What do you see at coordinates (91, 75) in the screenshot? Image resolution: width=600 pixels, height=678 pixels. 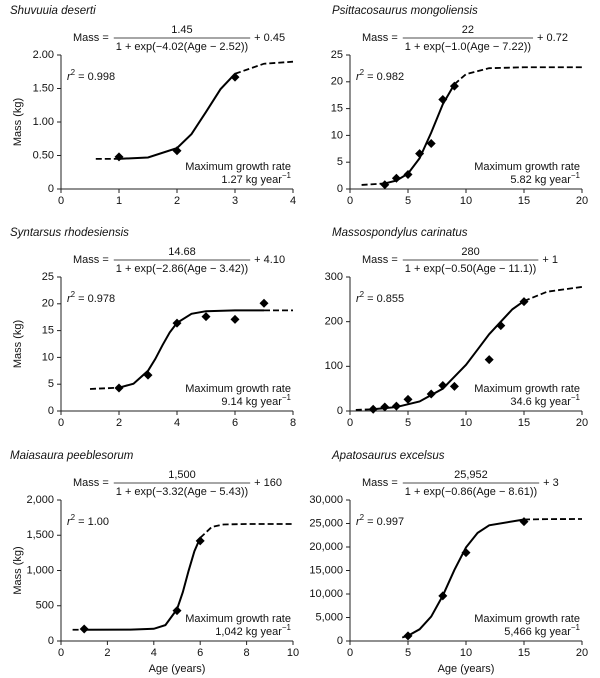 I see `r-squared: r2 = 0.998` at bounding box center [91, 75].